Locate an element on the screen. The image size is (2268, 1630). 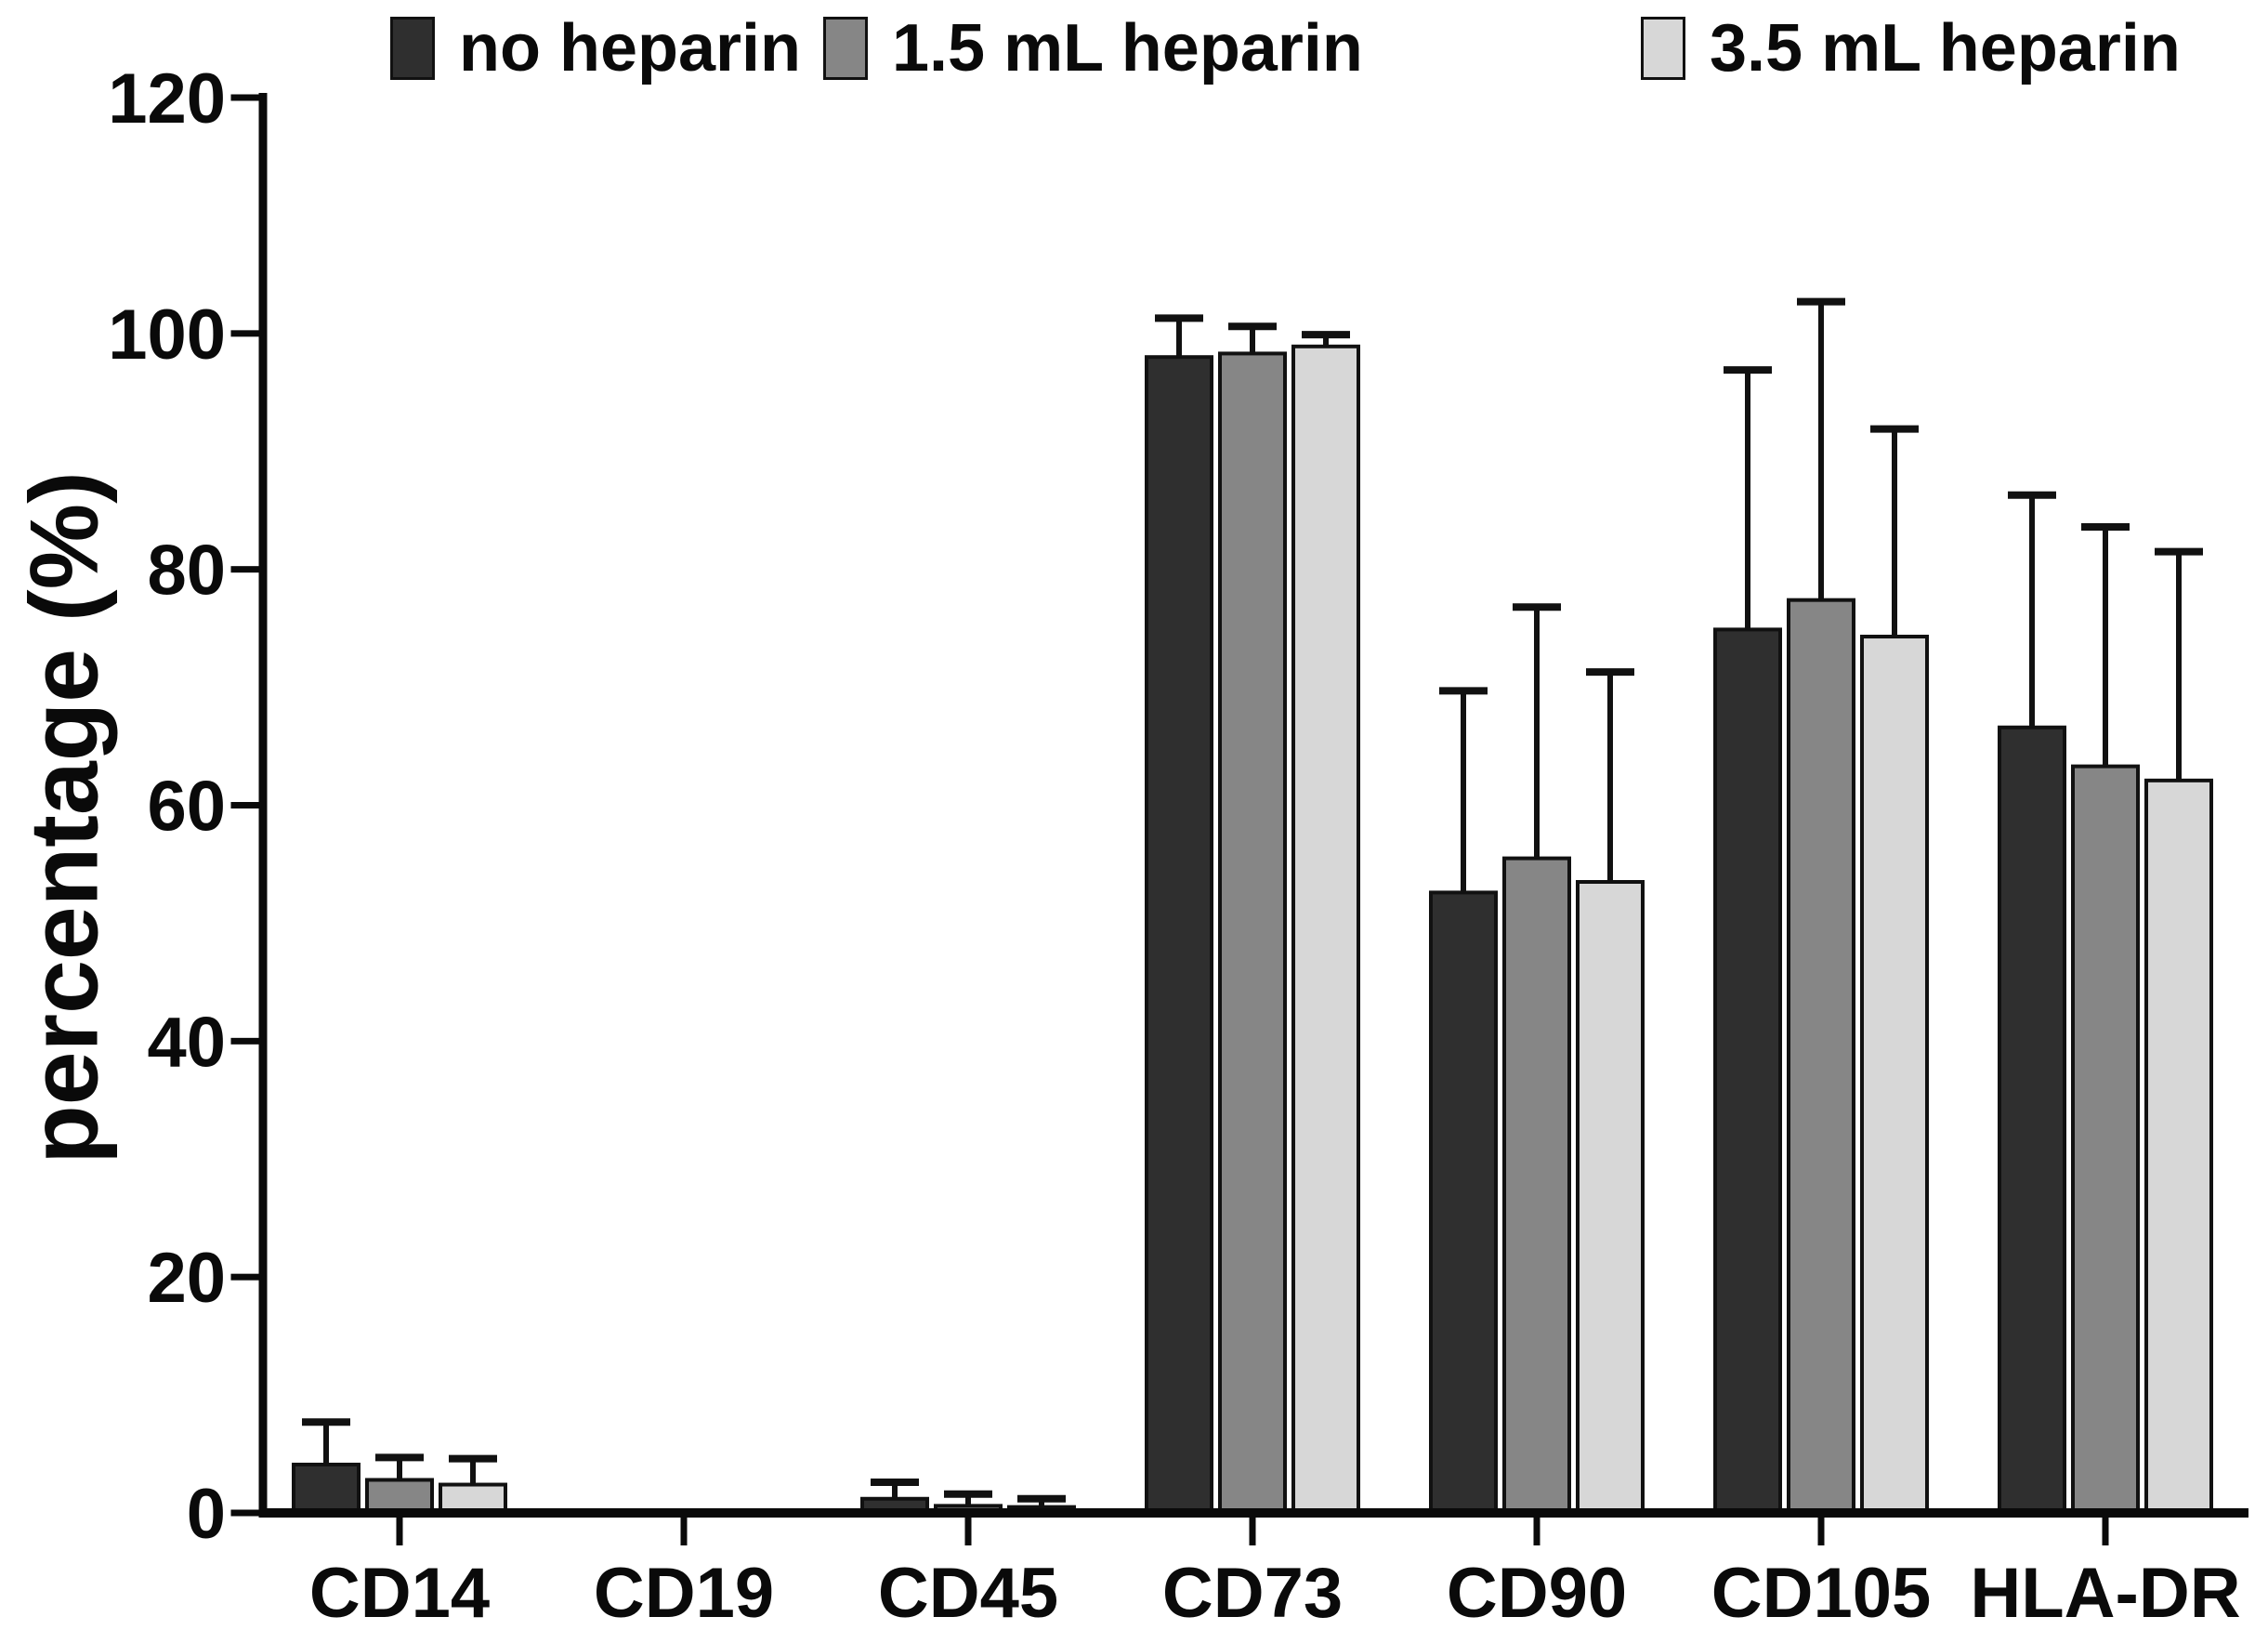
legend-item-no-heparin: no heparin is located at coordinates (595, 48).